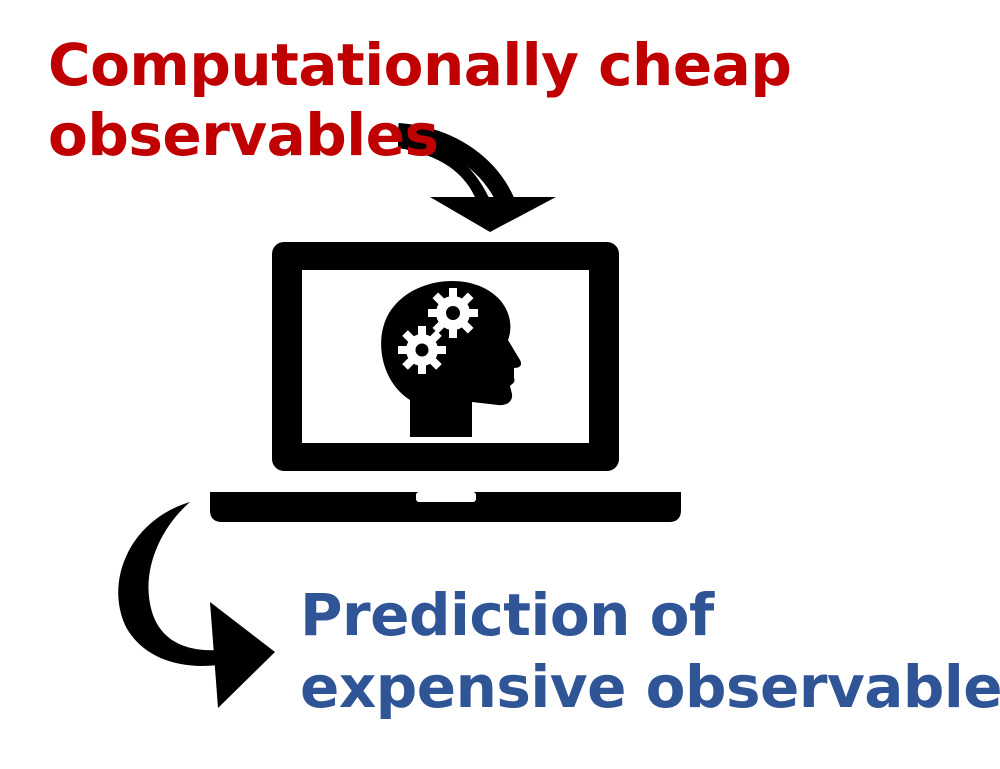 Image resolution: width=1000 pixels, height=769 pixels. What do you see at coordinates (196, 605) in the screenshot?
I see `output-arrow-icon` at bounding box center [196, 605].